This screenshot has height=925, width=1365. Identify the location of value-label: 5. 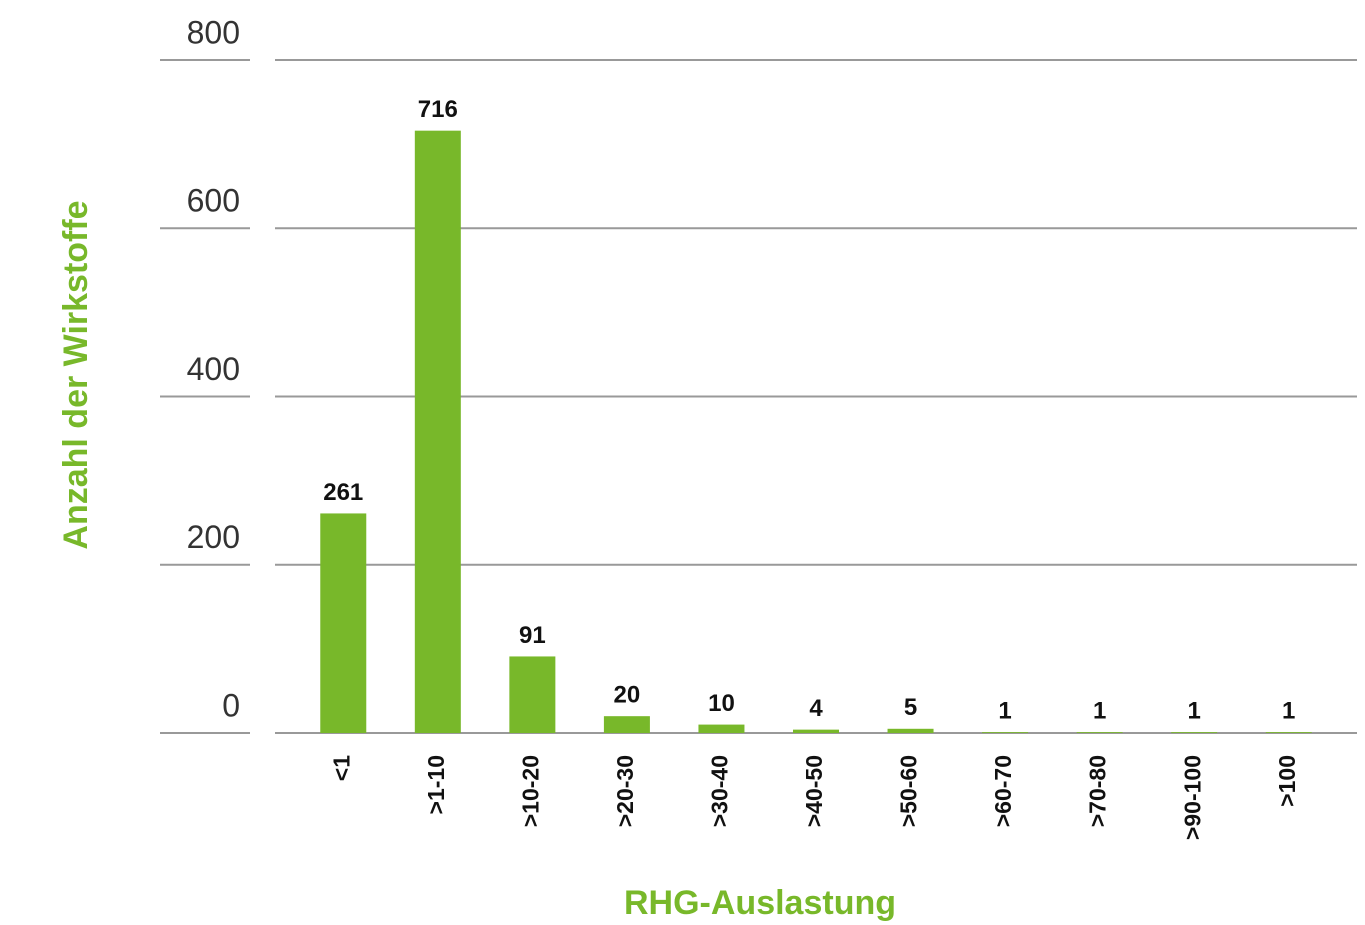
(910, 707).